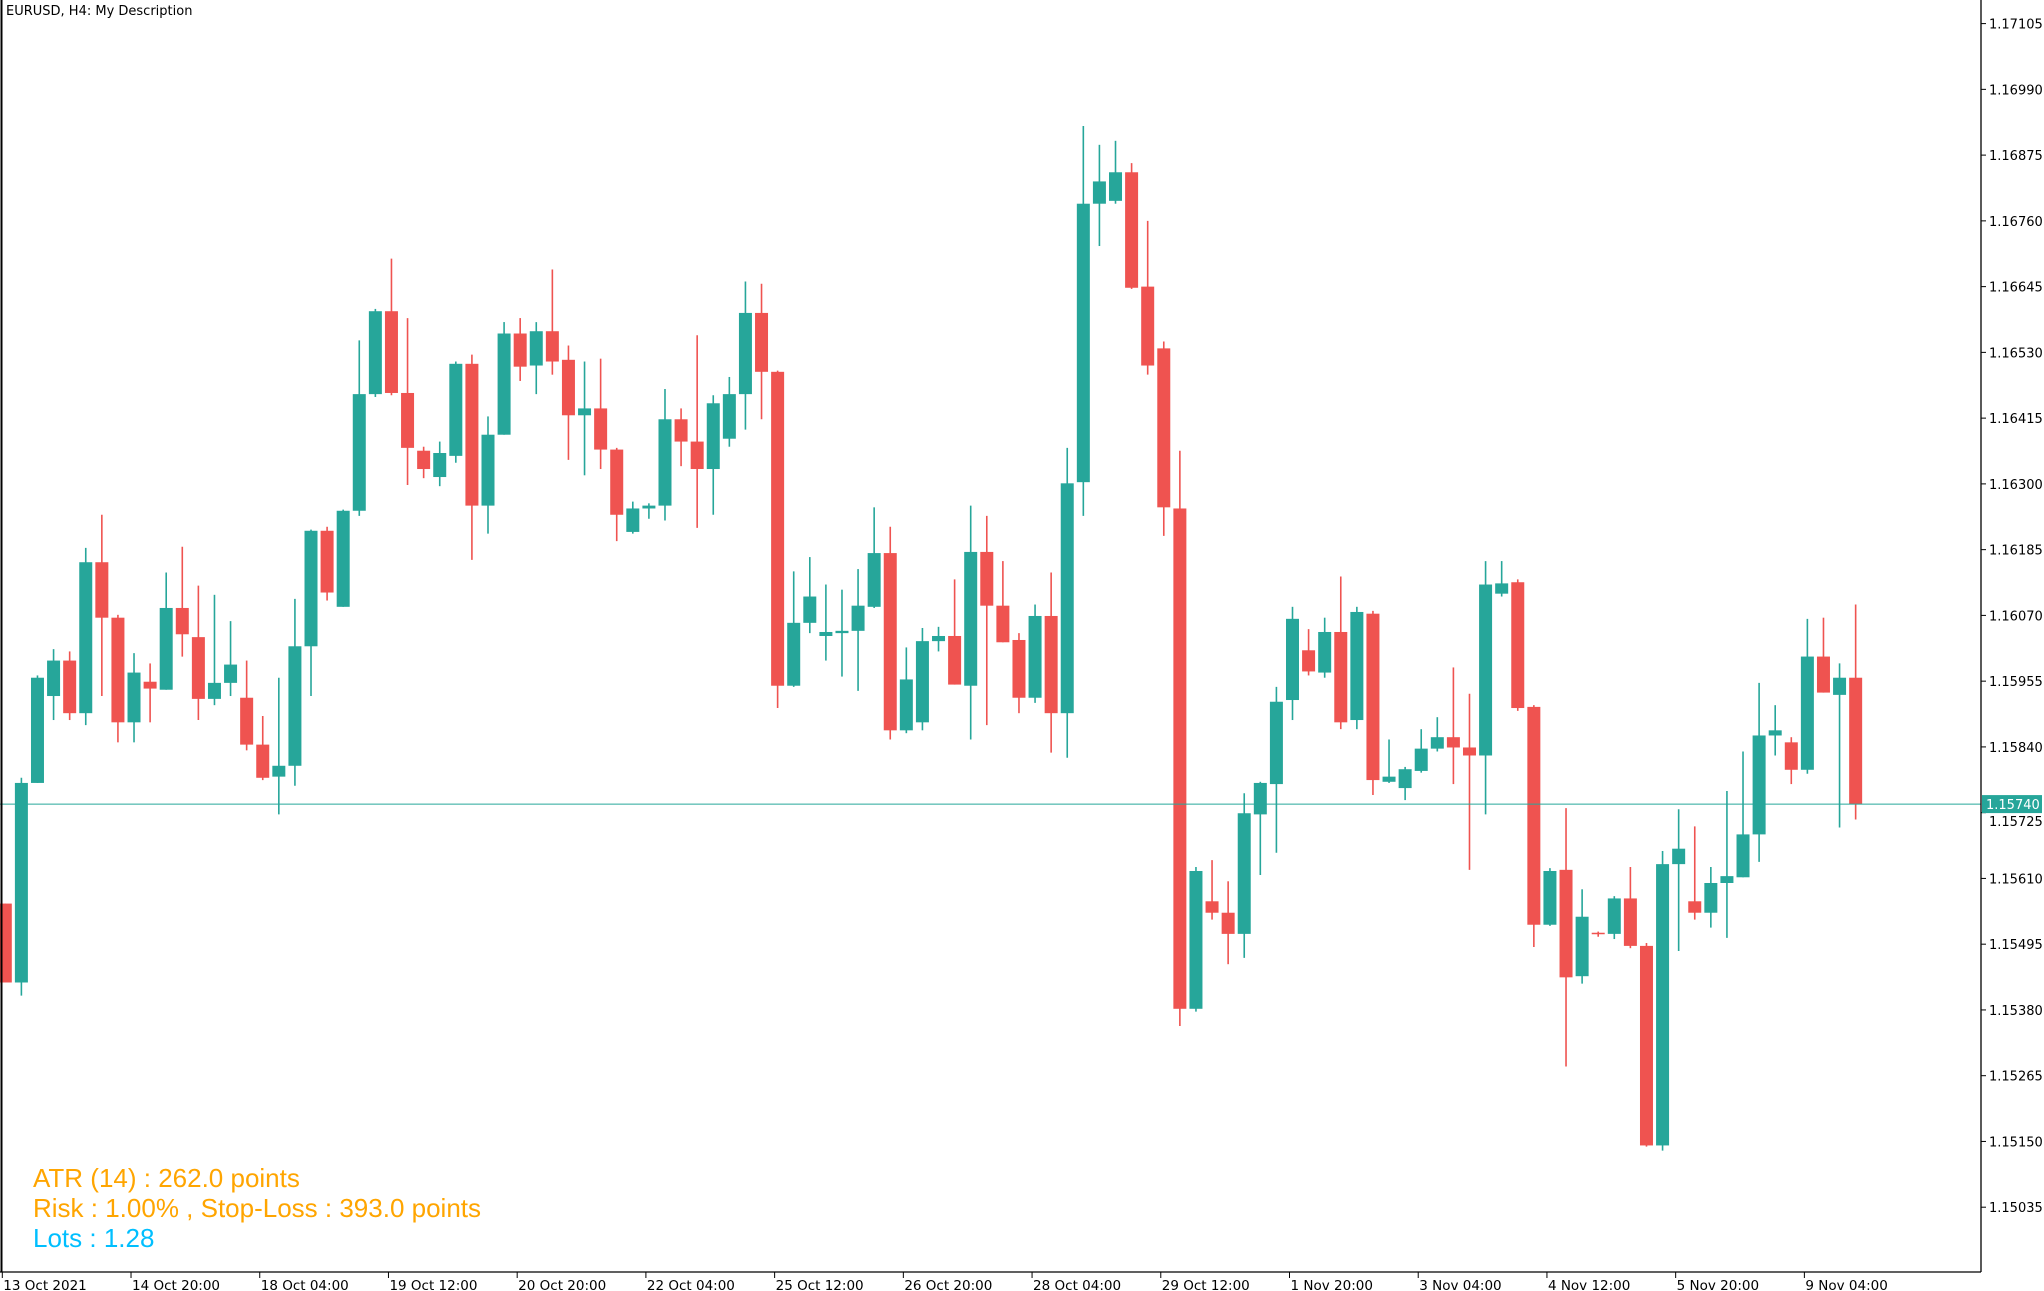 The image size is (2044, 1291). What do you see at coordinates (257, 1208) in the screenshot?
I see `risk-stop-loss-label: Risk : 1.00% , Stop-Loss : 393.0 points` at bounding box center [257, 1208].